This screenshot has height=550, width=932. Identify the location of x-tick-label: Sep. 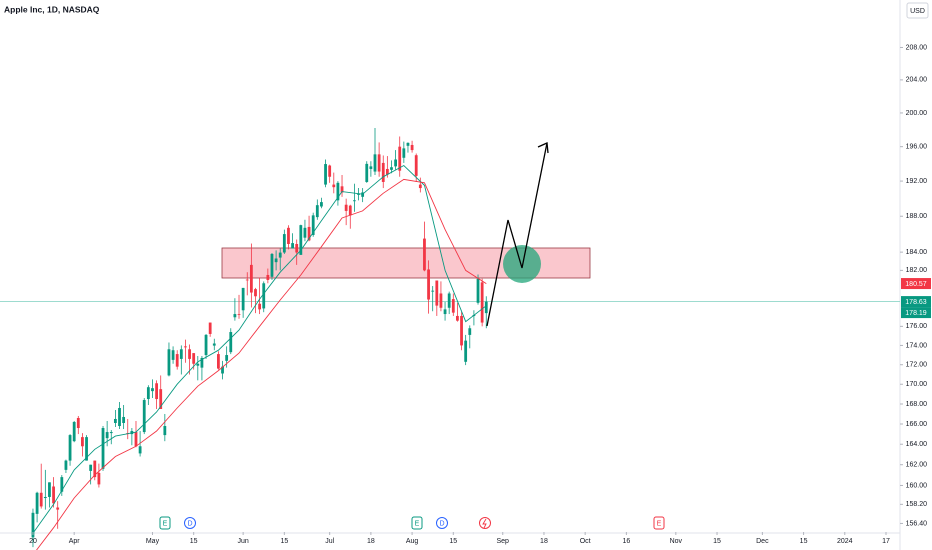
(503, 541).